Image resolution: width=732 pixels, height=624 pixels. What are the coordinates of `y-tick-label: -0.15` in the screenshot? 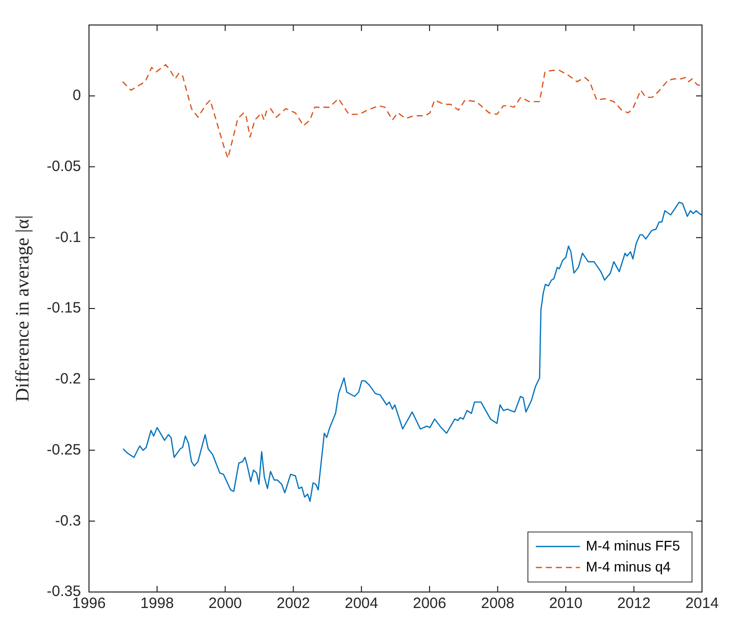 It's located at (63, 308).